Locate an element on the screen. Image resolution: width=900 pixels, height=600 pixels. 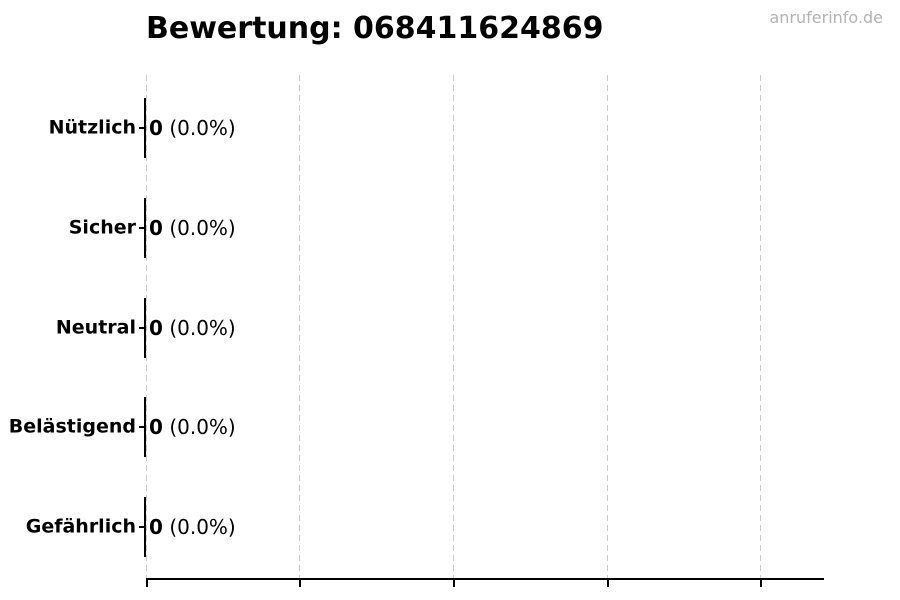
category-label: Nützlich is located at coordinates (92, 127).